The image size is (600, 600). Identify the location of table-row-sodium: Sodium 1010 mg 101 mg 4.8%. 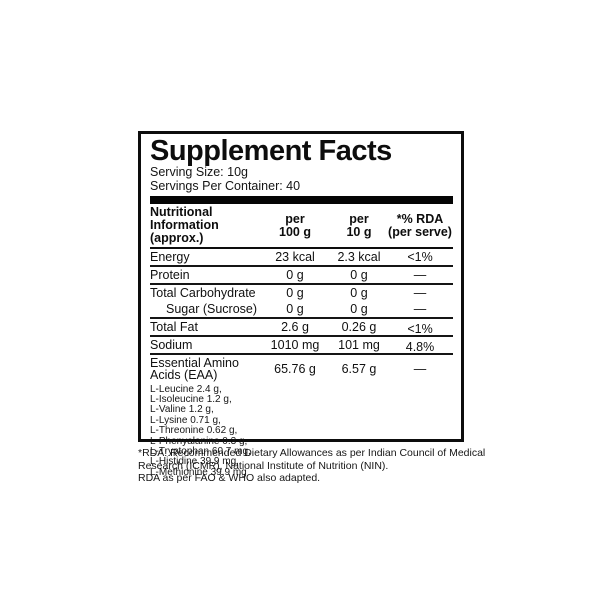
(301, 346).